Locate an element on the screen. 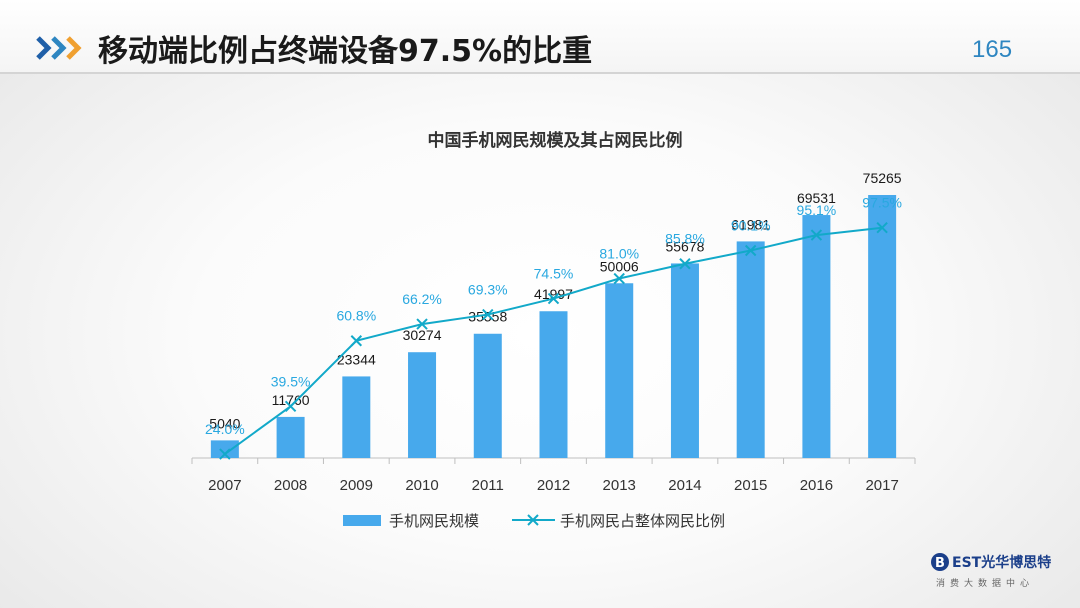 The width and height of the screenshot is (1080, 608). legend-line-label: 手机网民占整体网民比例 is located at coordinates (642, 521).